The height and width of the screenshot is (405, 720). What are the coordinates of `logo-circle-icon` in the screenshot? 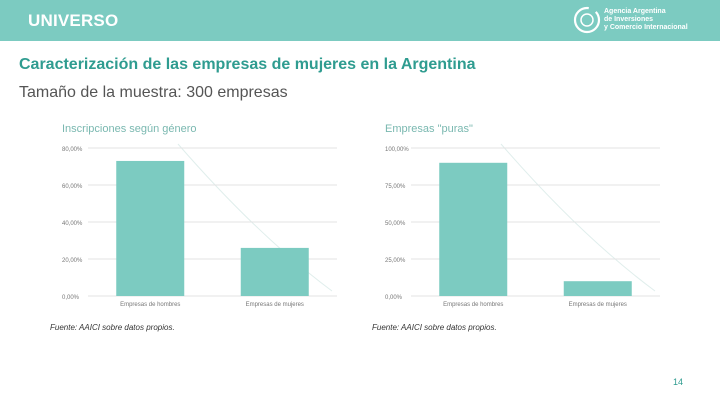 It's located at (587, 20).